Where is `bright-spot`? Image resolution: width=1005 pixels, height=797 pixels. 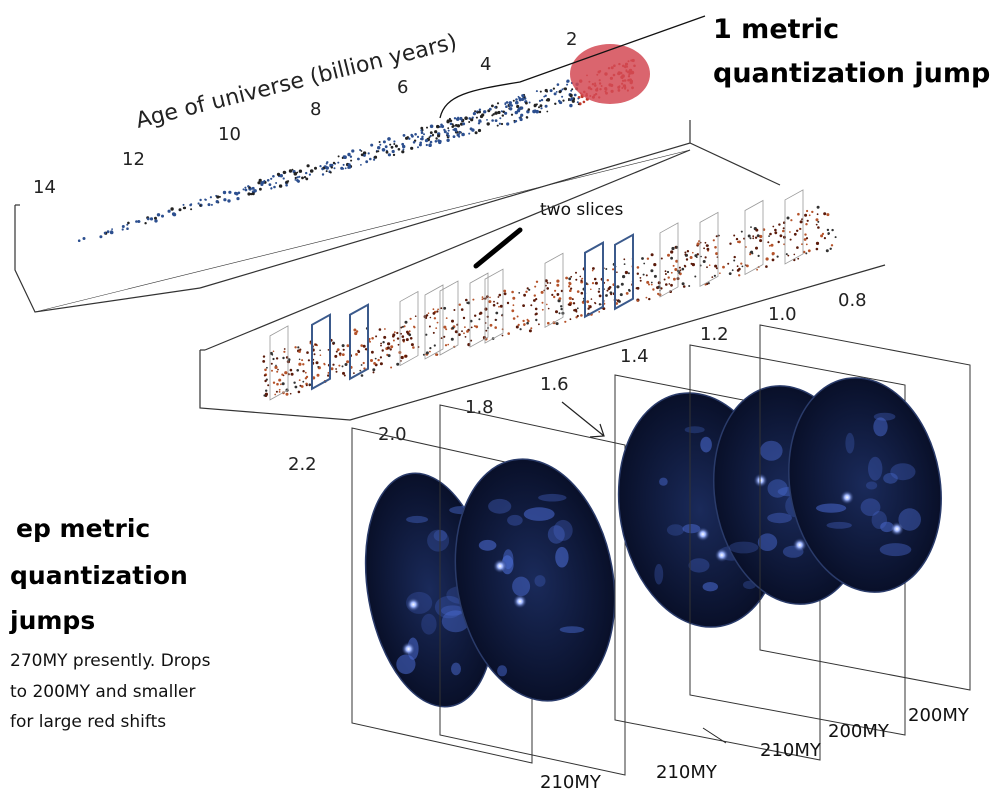
bright-spot is located at coordinates (799, 545).